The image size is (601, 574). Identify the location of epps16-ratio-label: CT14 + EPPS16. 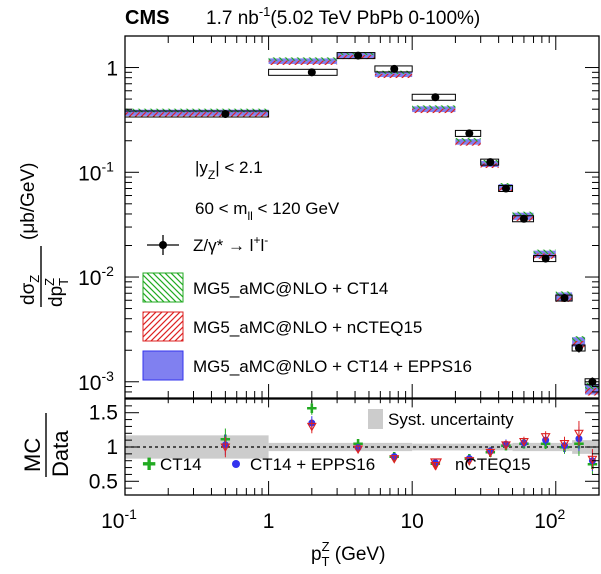
(312, 464).